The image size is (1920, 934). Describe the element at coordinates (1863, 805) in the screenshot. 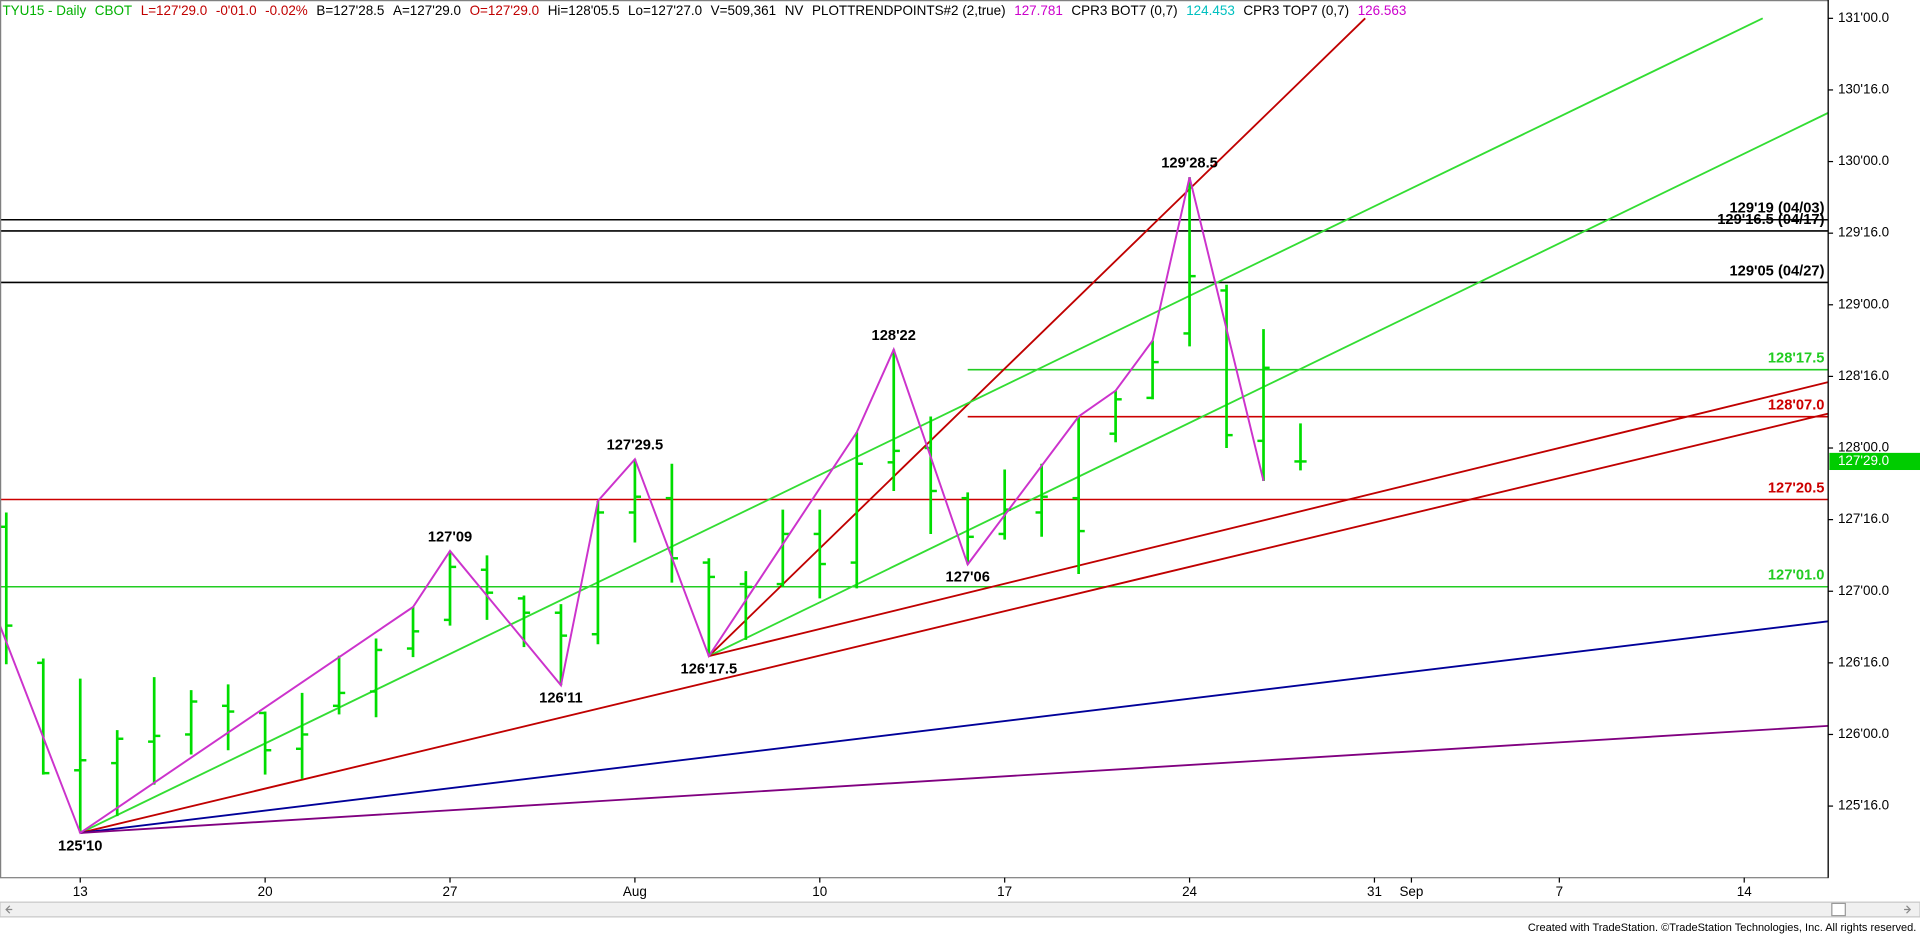

I see `y-tick-label: 125'16.0` at that location.